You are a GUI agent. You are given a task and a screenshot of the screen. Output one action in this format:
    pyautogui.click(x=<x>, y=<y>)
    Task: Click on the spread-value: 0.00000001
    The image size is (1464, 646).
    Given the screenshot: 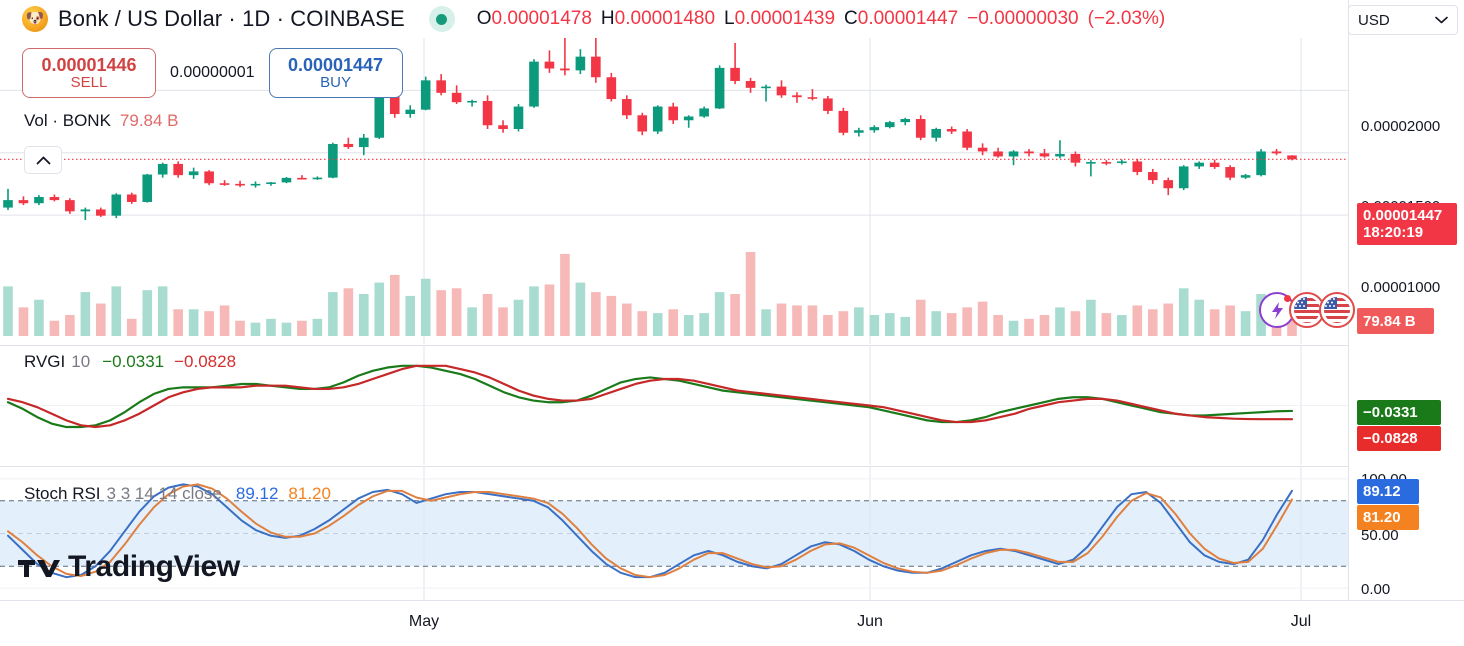 What is the action you would take?
    pyautogui.click(x=212, y=72)
    